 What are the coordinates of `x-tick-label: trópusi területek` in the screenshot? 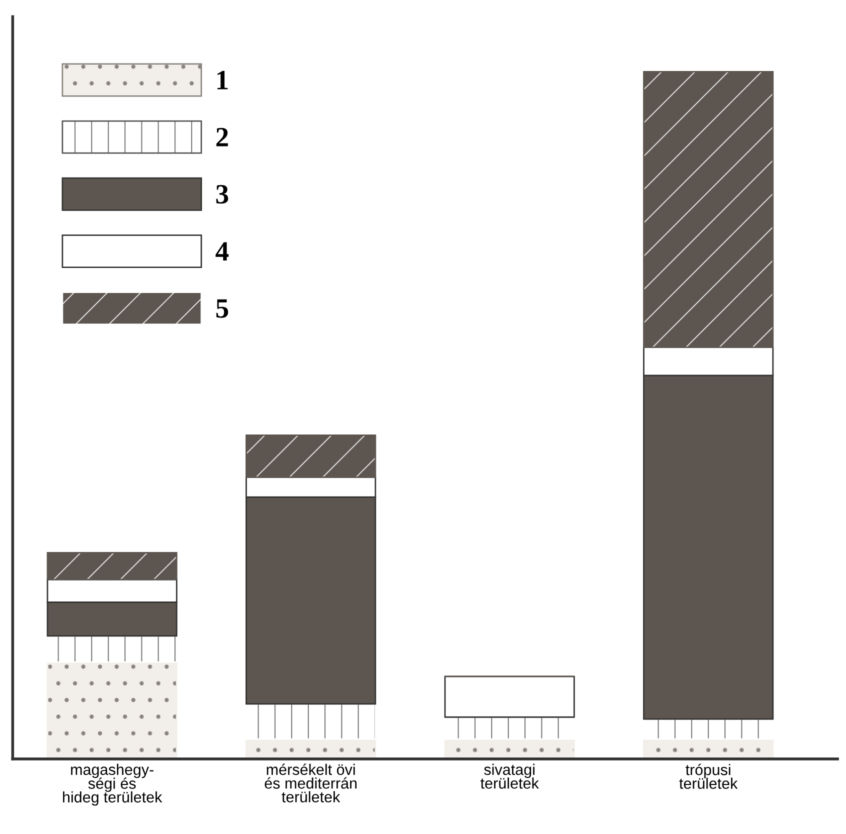 It's located at (708, 776).